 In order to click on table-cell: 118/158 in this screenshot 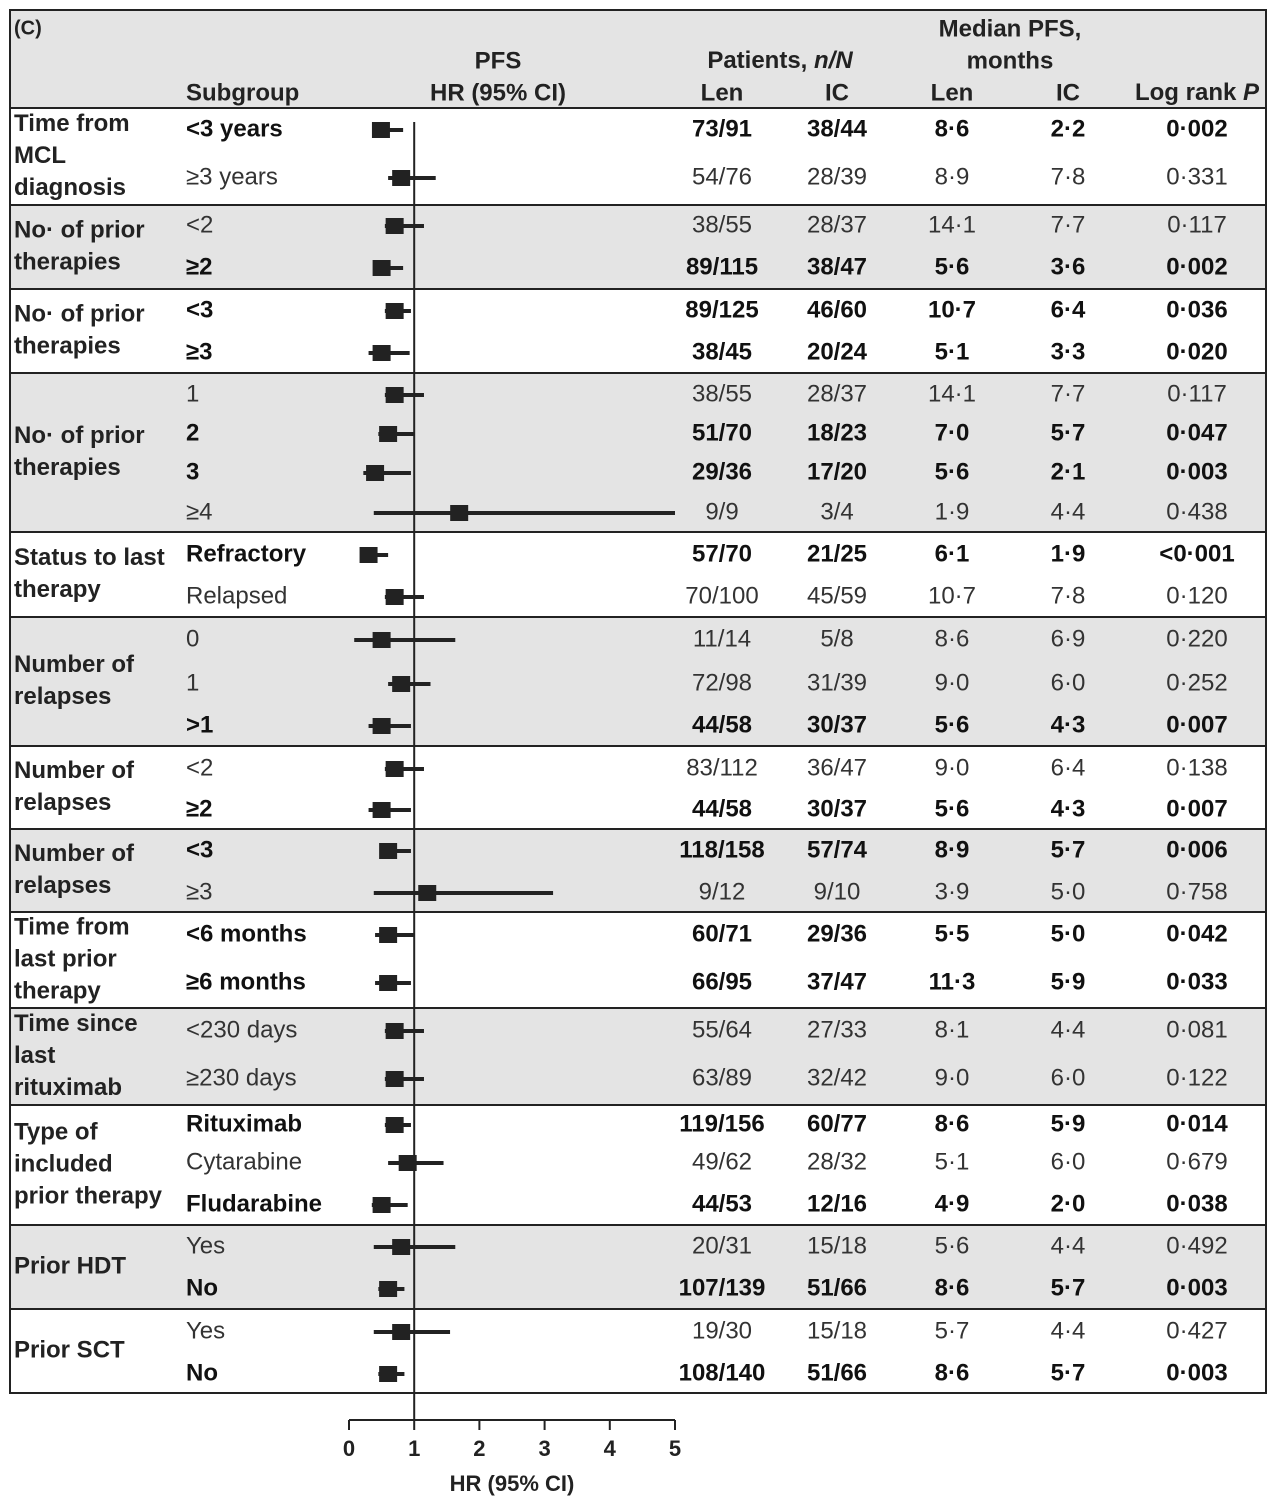, I will do `click(721, 849)`.